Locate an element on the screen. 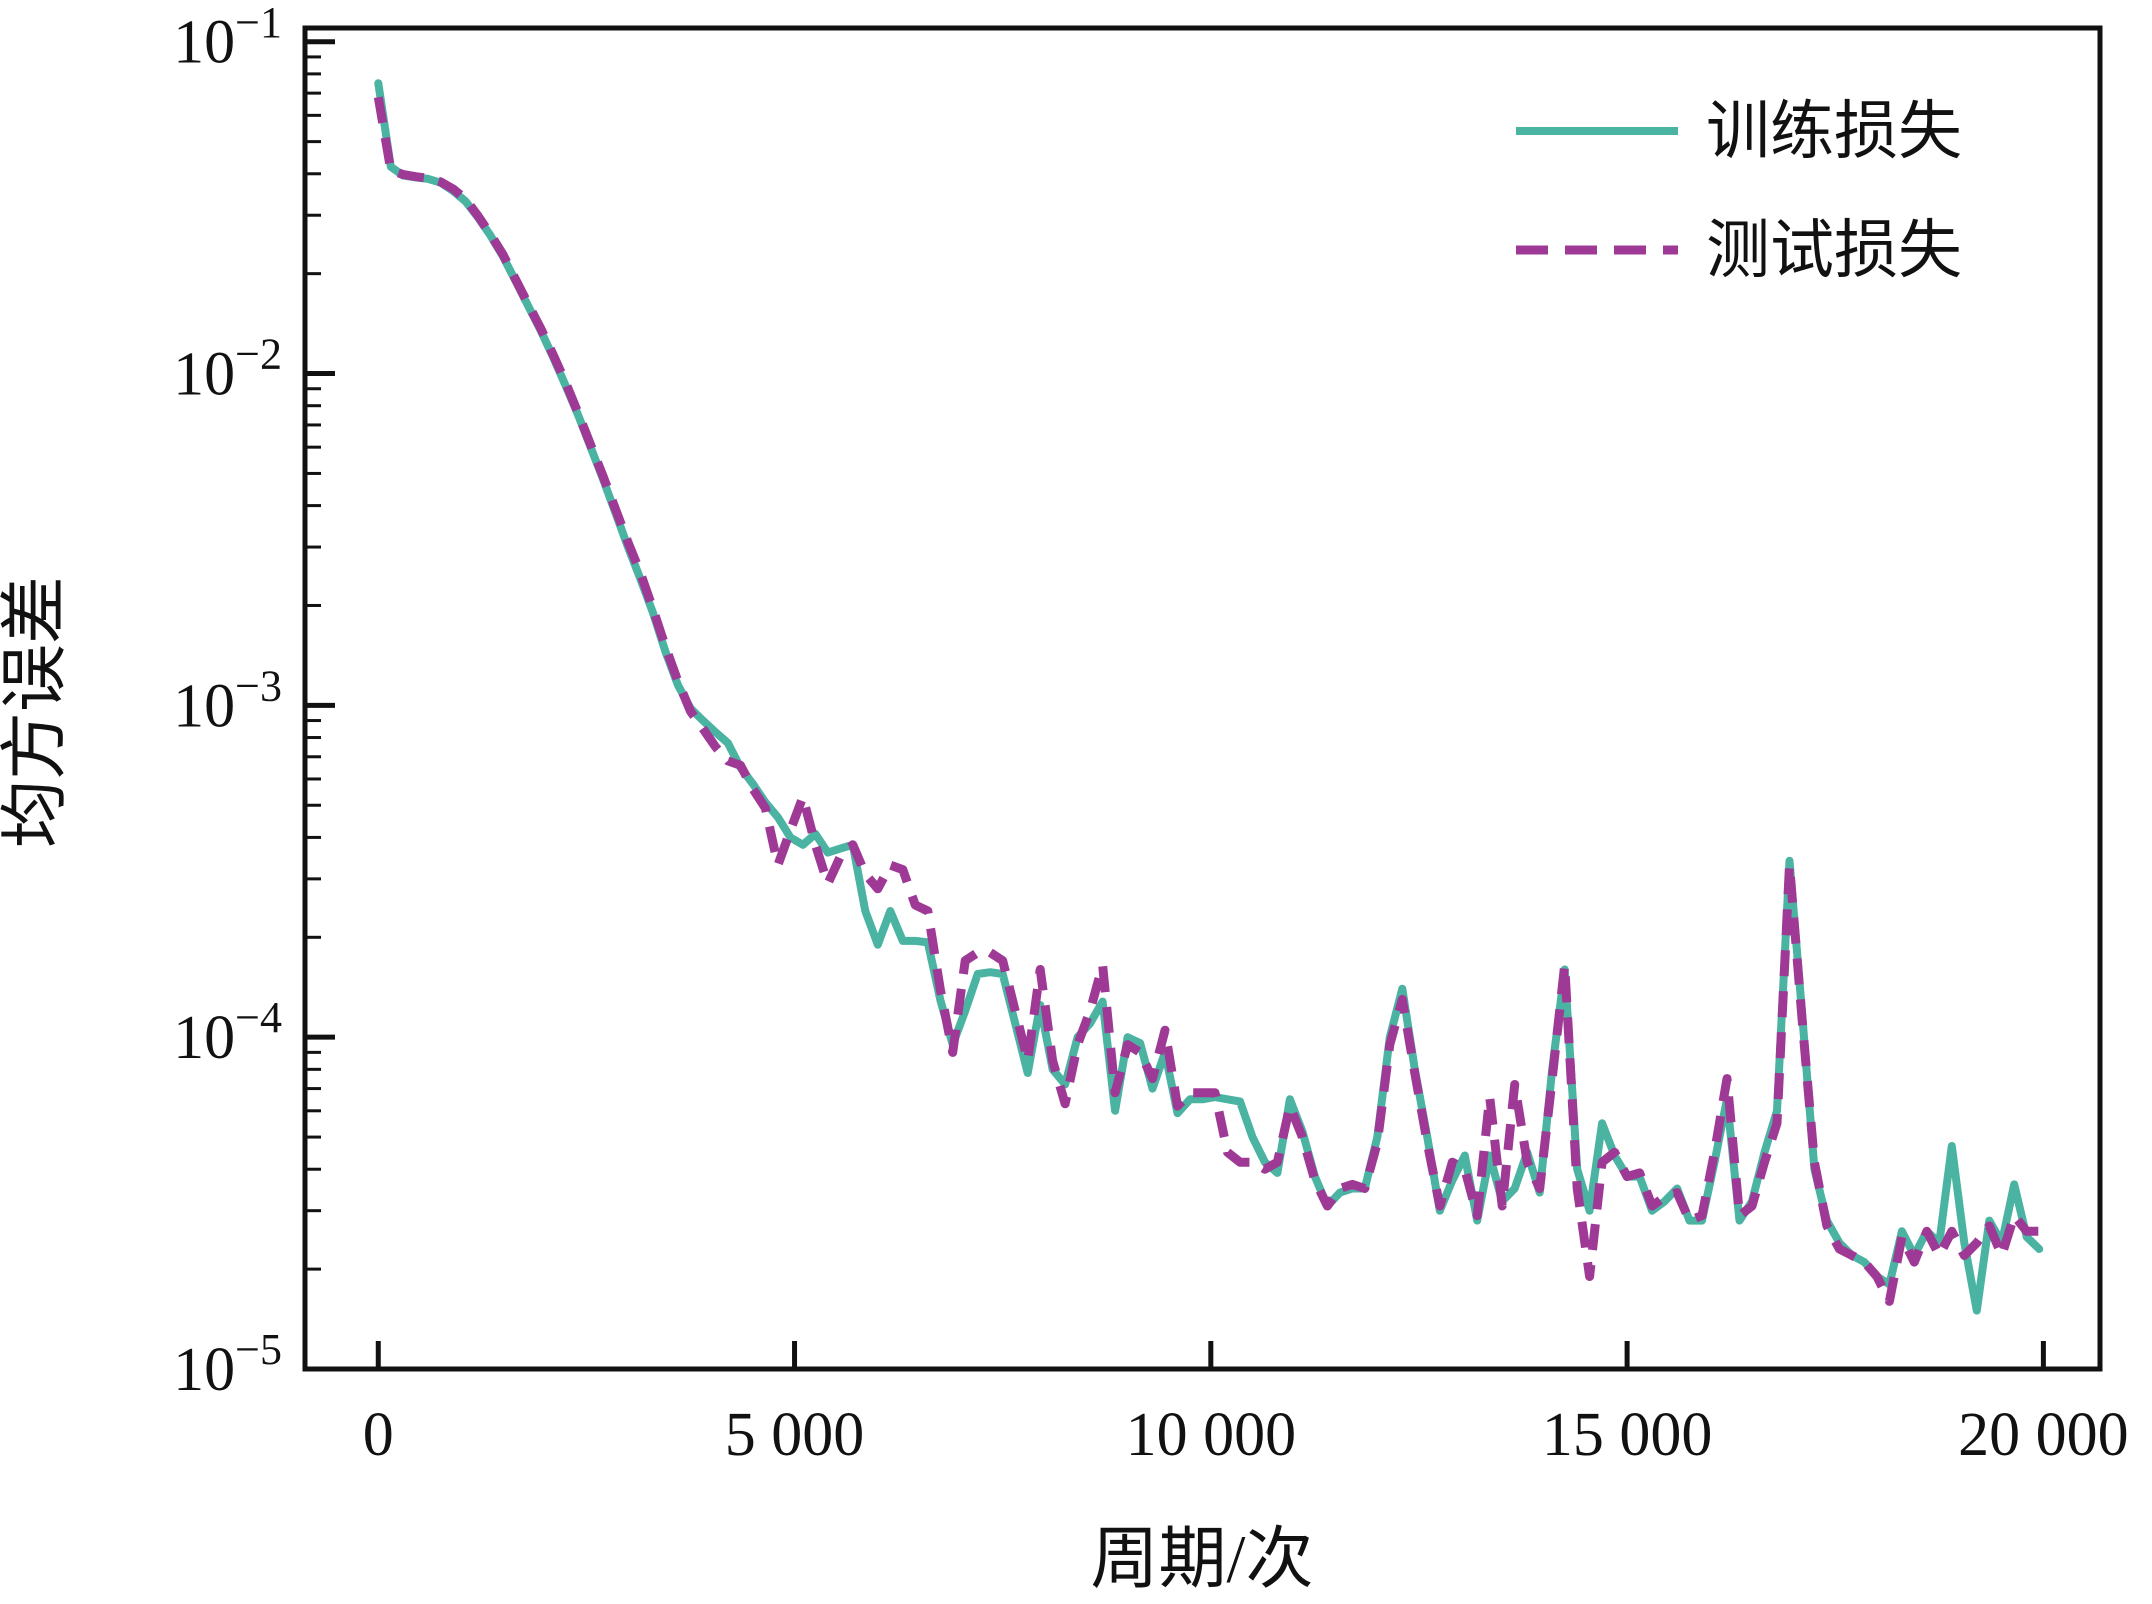 This screenshot has width=2152, height=1604. legend-test-label: 测试损失 is located at coordinates (1834, 250).